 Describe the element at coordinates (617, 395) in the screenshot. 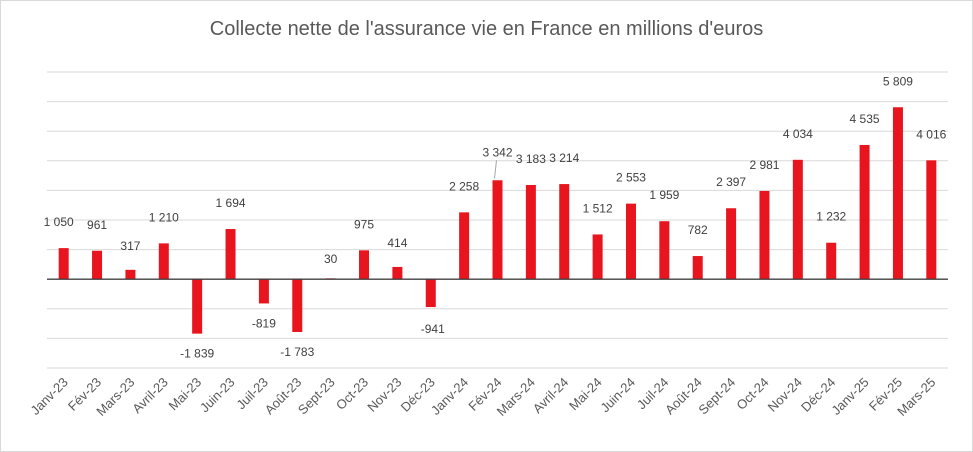

I see `x-tick-label: Juin-24` at that location.